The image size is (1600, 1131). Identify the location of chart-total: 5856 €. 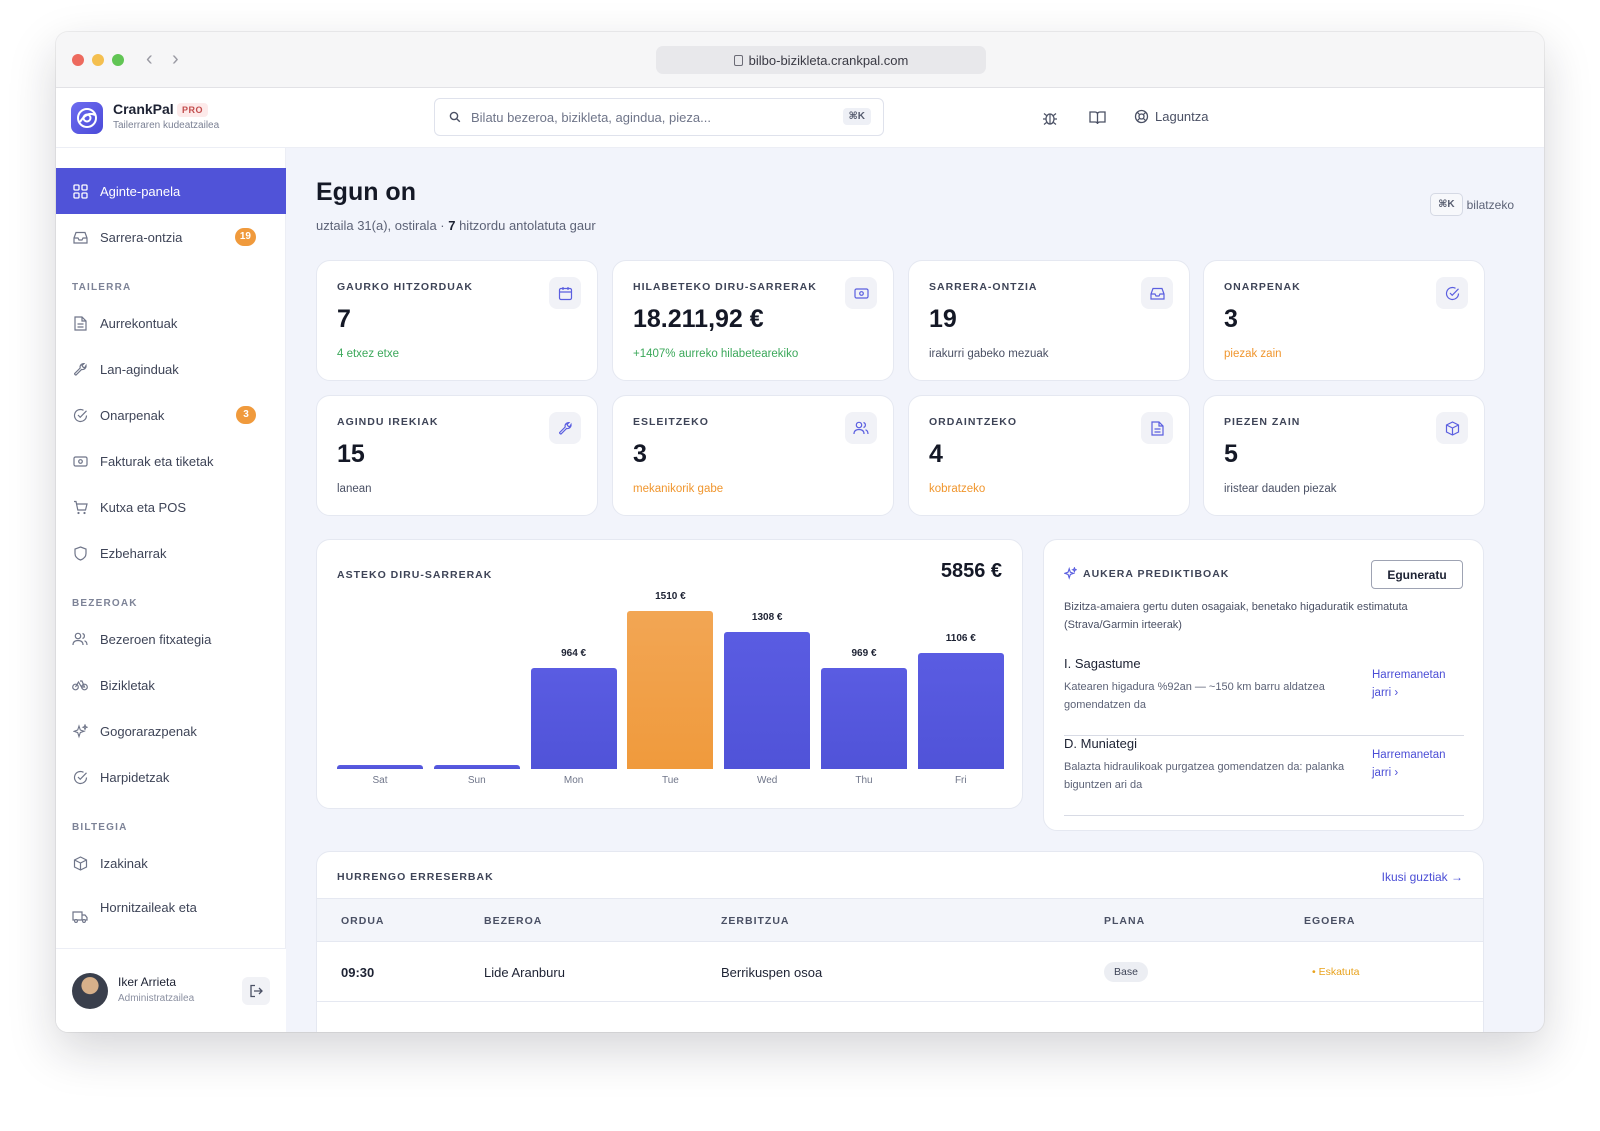
(971, 571).